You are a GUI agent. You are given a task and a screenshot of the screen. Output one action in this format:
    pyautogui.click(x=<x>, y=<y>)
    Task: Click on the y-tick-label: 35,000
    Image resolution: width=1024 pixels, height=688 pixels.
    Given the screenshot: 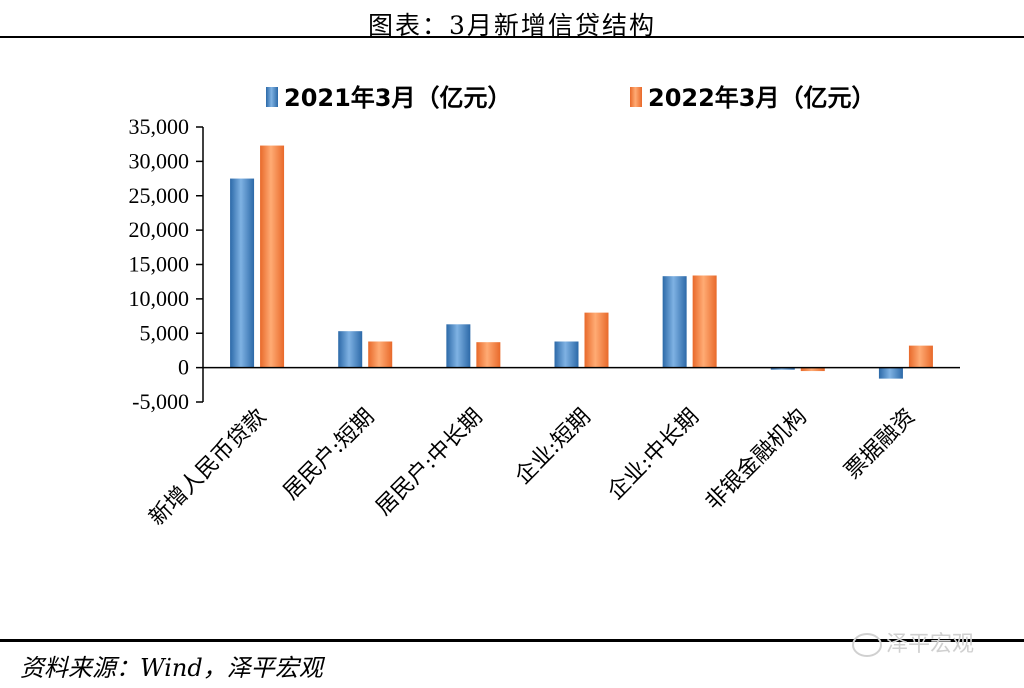 What is the action you would take?
    pyautogui.click(x=159, y=126)
    